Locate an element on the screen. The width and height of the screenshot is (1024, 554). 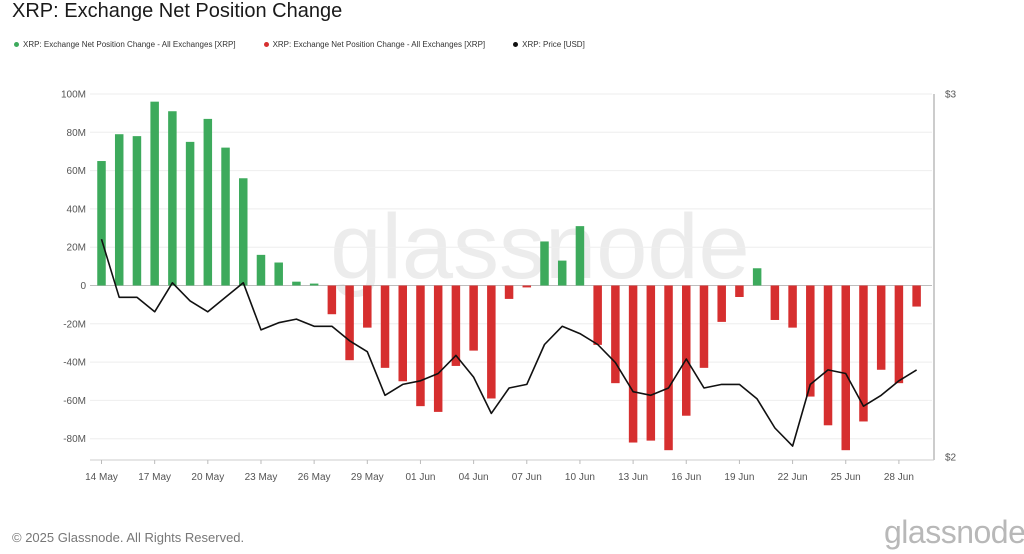
legend-dot-green-icon is located at coordinates (16, 44).